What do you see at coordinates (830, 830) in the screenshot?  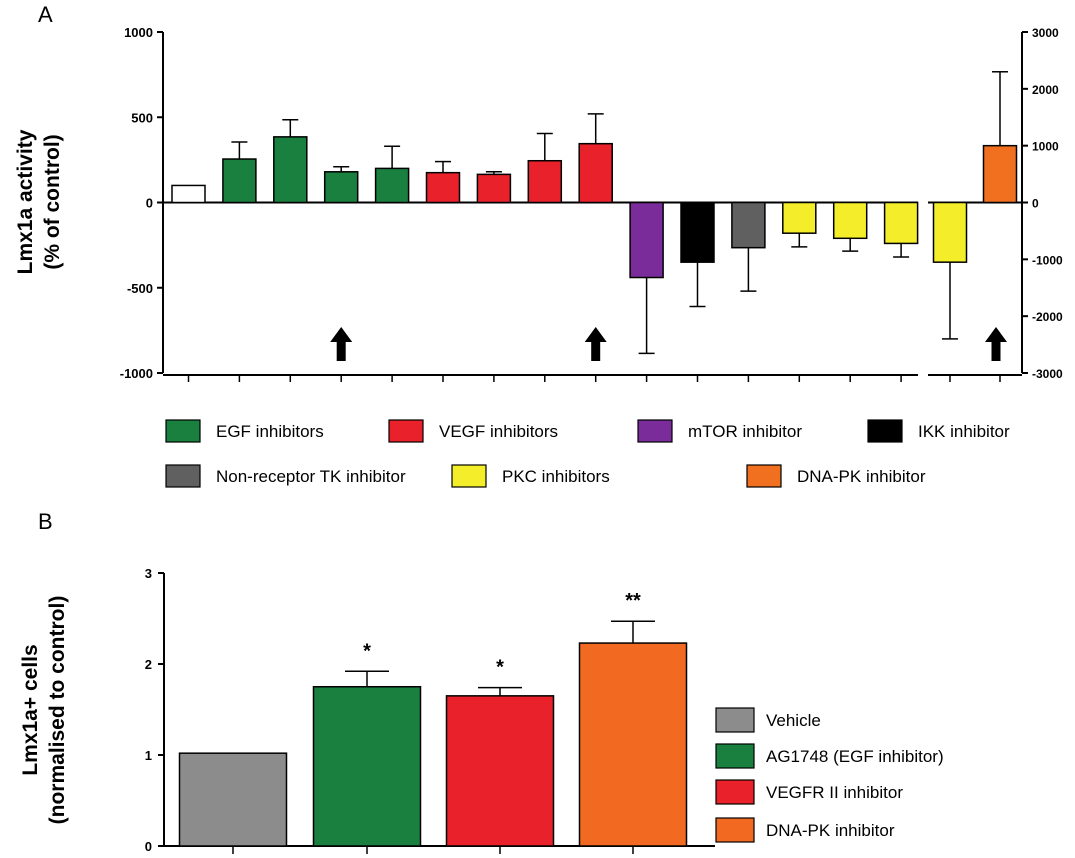 I see `b-legend-label: DNA-PK inhibitor` at bounding box center [830, 830].